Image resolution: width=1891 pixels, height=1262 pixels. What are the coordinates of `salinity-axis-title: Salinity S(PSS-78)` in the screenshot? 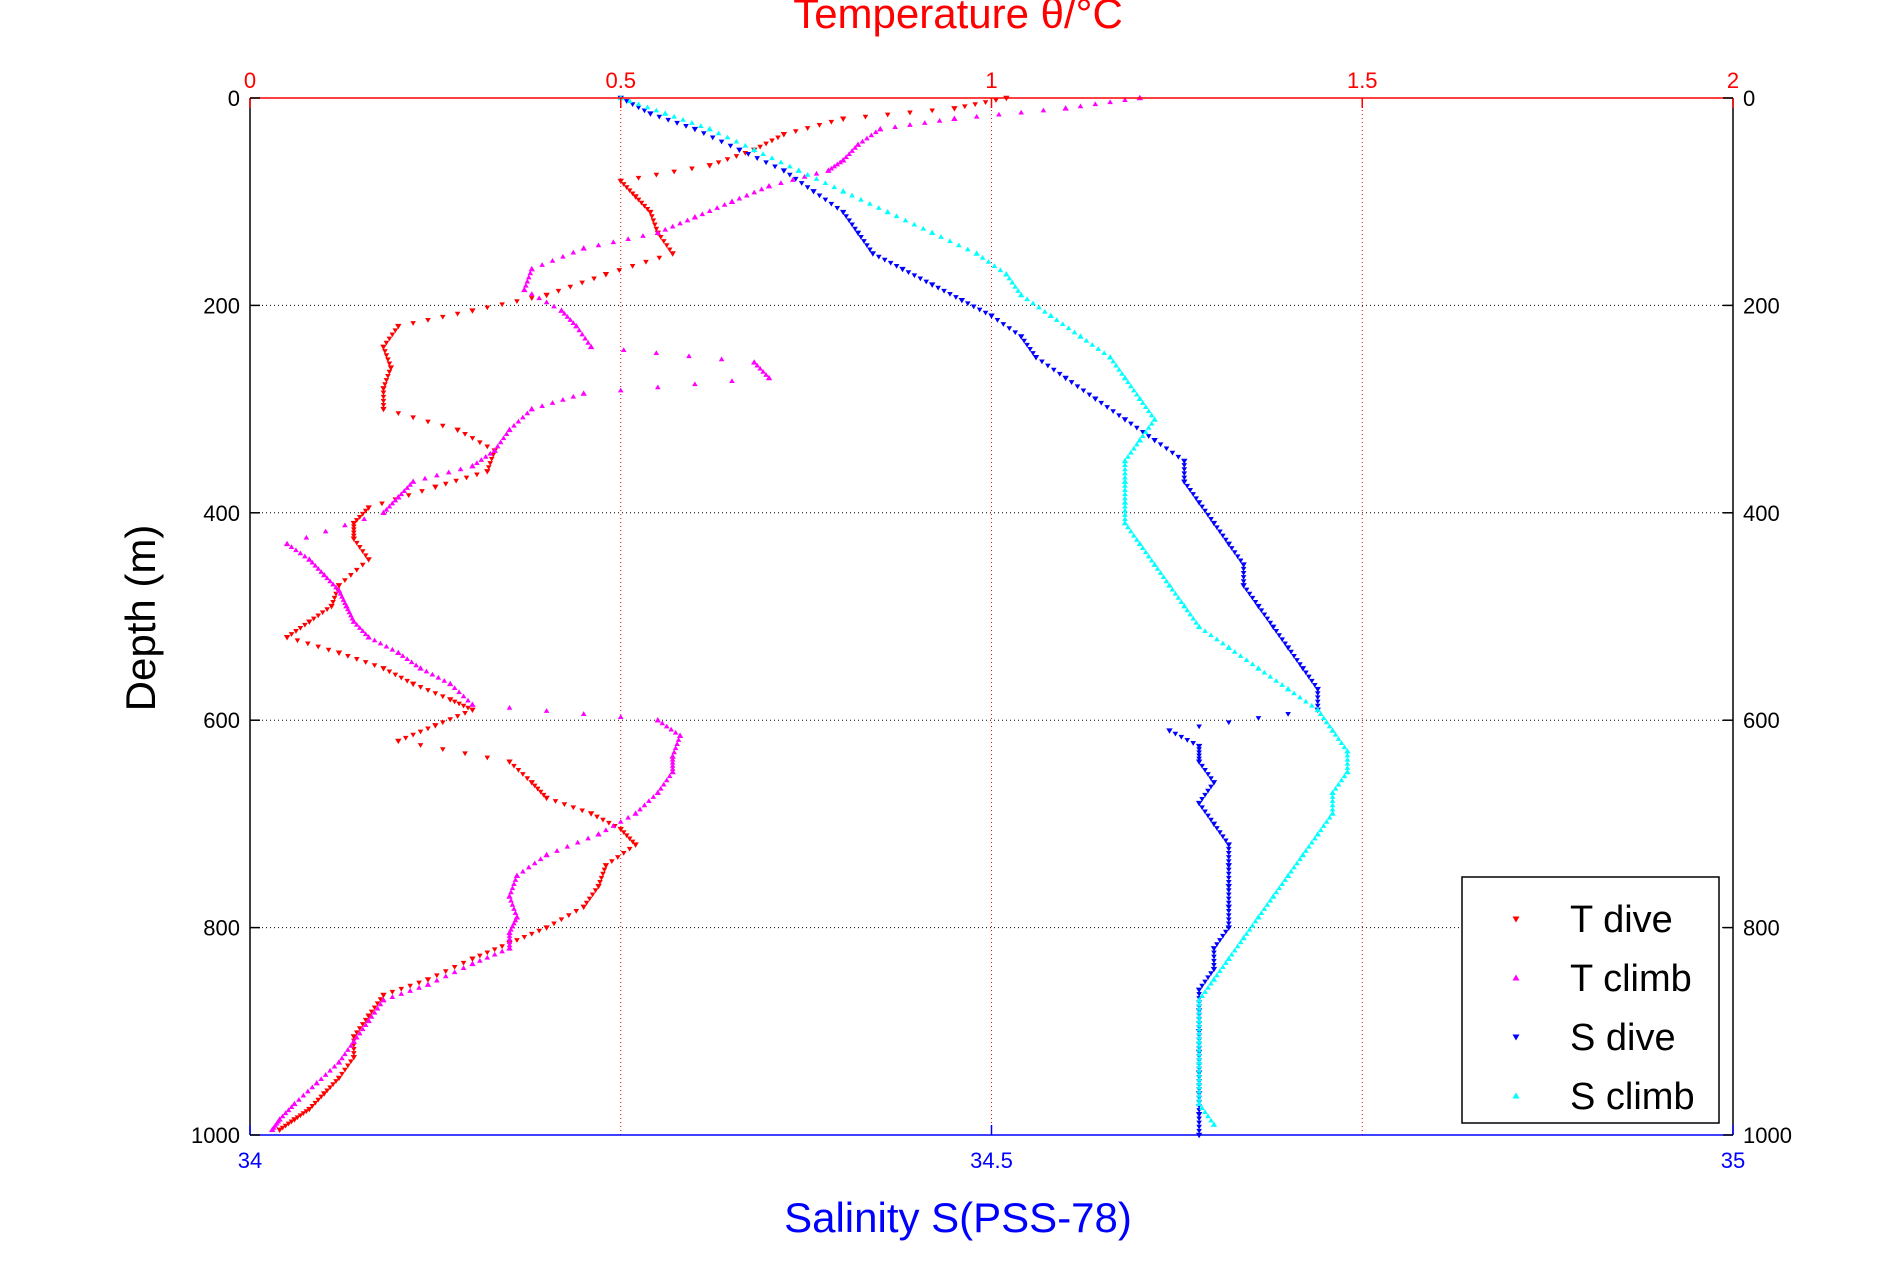 It's located at (958, 1217).